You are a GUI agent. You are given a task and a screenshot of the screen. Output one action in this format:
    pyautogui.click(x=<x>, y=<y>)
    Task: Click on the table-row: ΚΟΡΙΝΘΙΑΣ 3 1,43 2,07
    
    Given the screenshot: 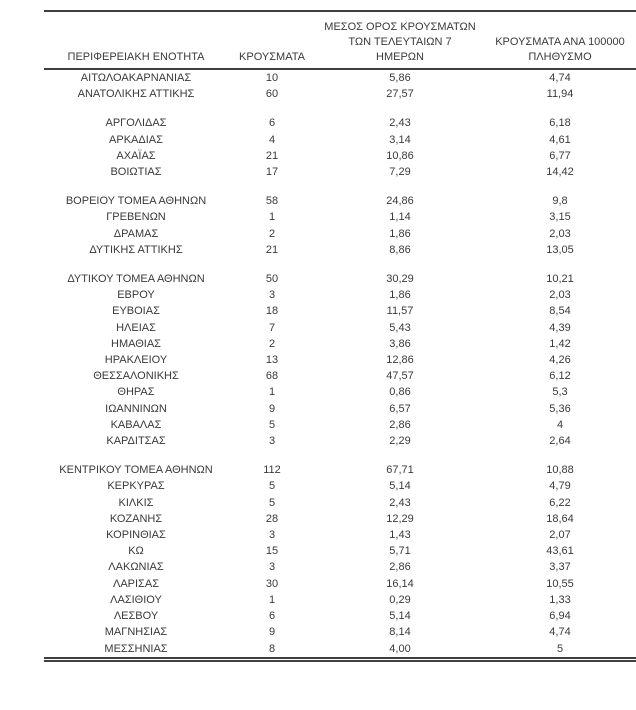 What is the action you would take?
    pyautogui.click(x=340, y=535)
    